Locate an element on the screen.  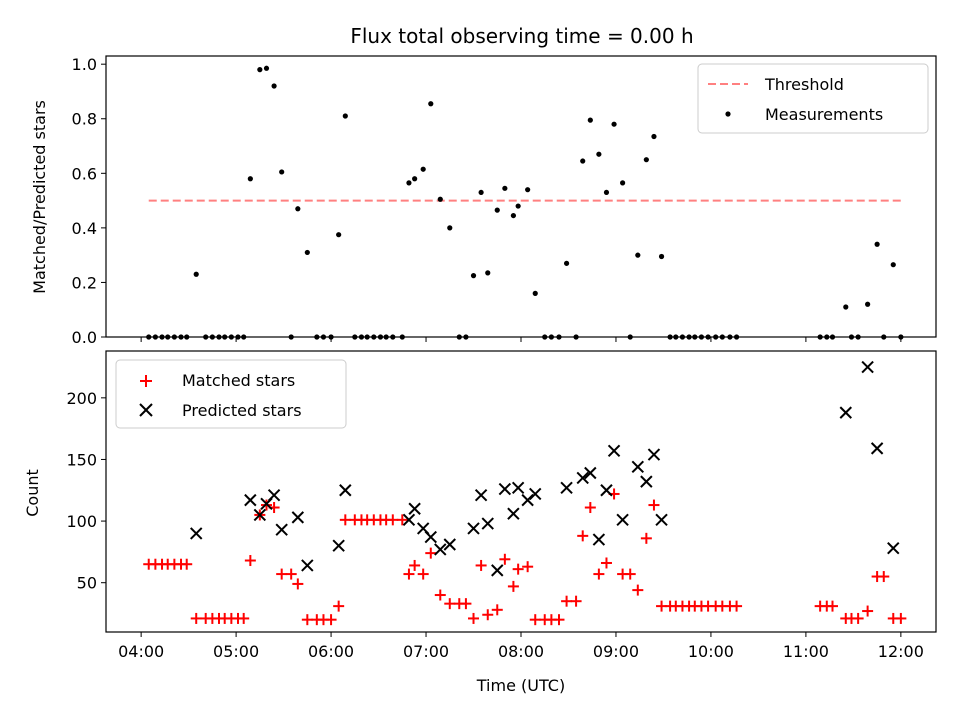
bottom-y-tick-label: 50 is located at coordinates (87, 583).